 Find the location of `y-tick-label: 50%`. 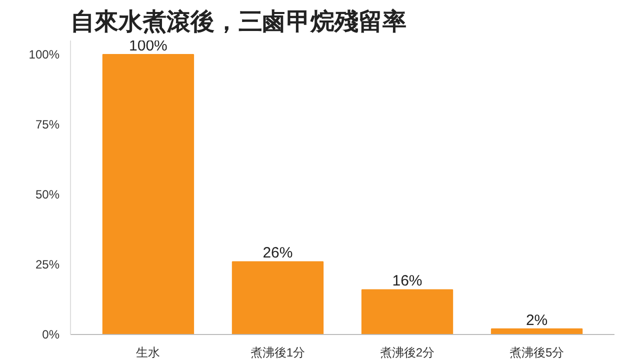

y-tick-label: 50% is located at coordinates (47, 195).